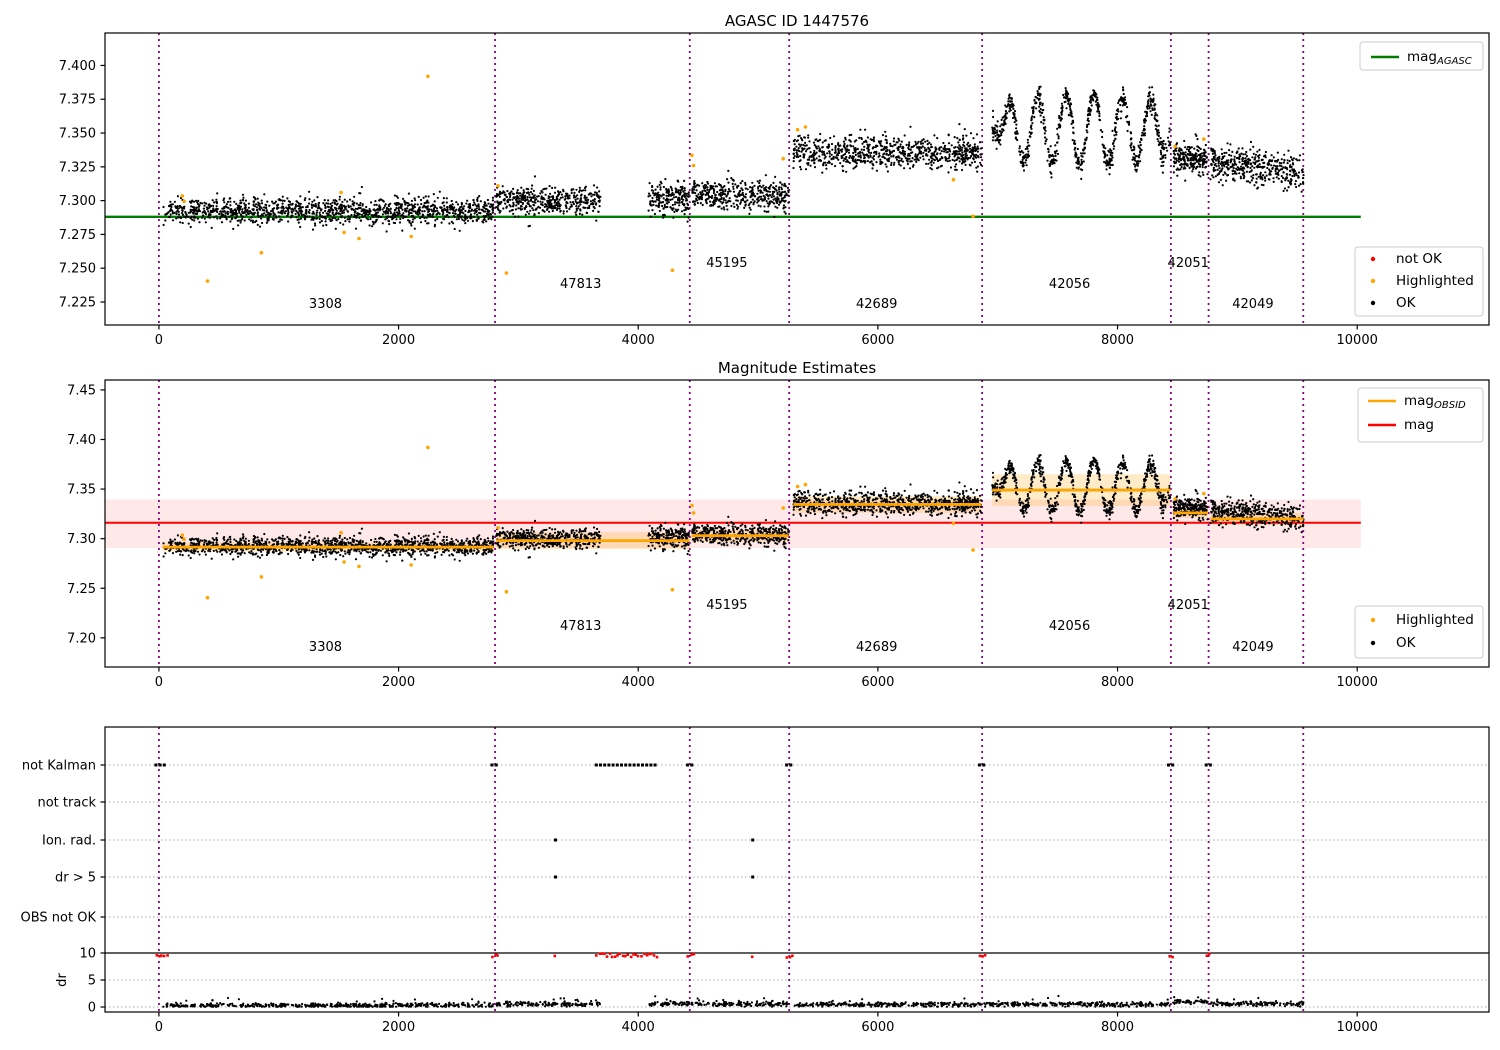 This screenshot has height=1050, width=1500. Describe the element at coordinates (81, 390) in the screenshot. I see `tick-label: 7.45` at that location.